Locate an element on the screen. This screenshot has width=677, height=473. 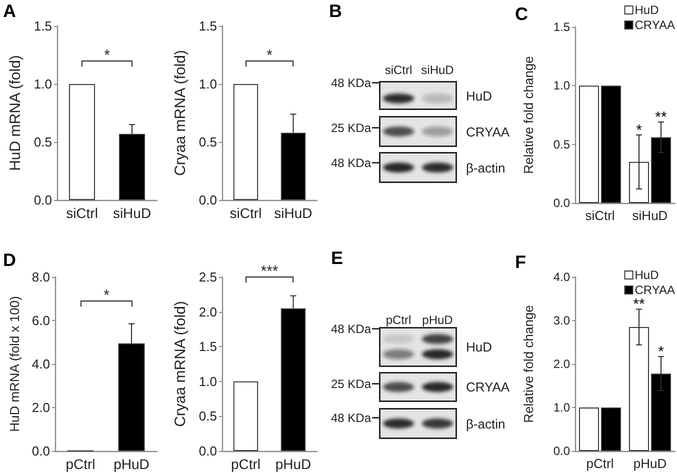
y-tick-label: 6.0 is located at coordinates (41, 320).